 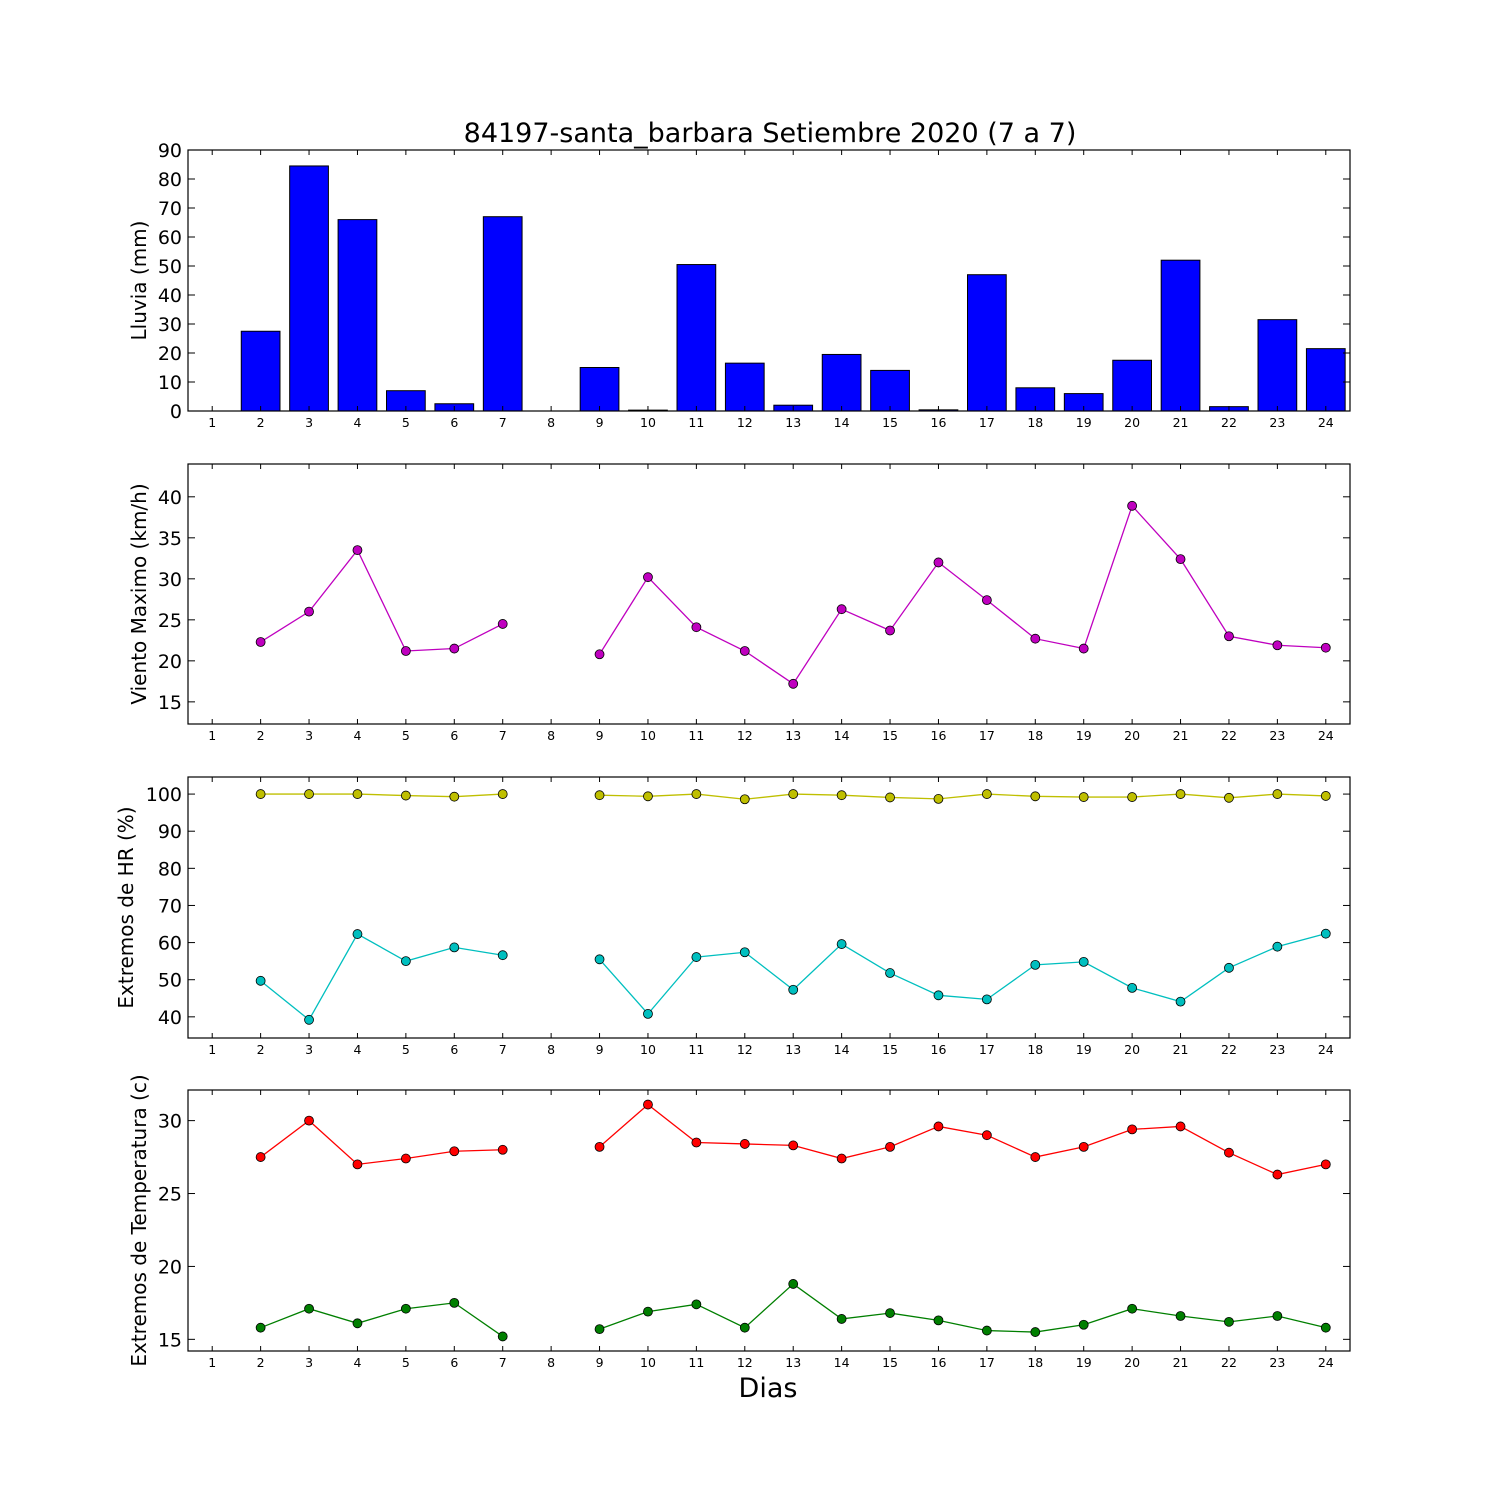 I want to click on x-tick-label: 15, so click(x=890, y=422).